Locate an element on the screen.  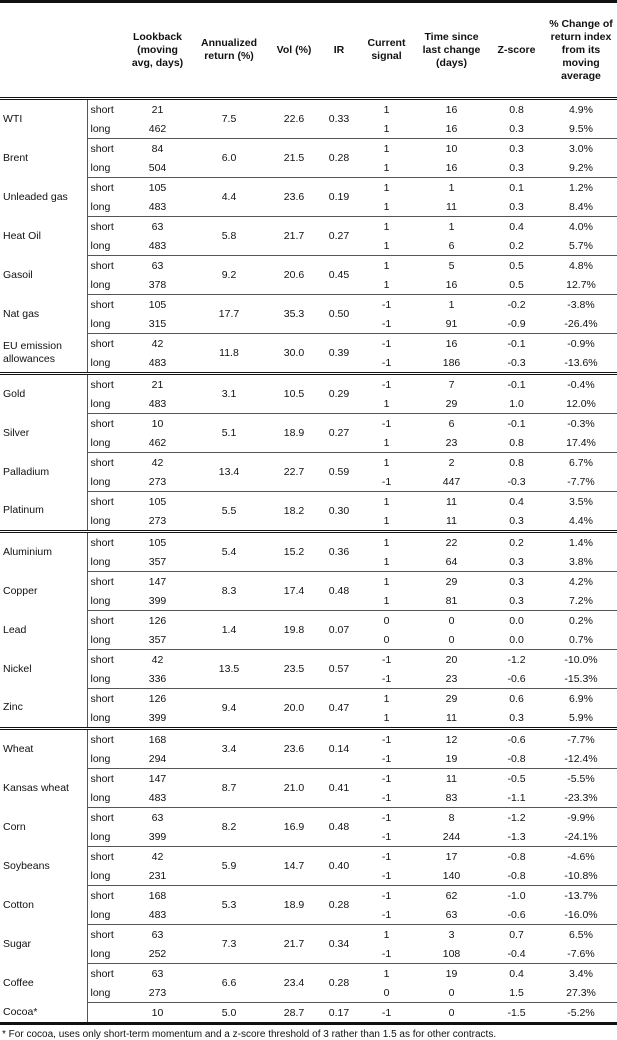
table-row: long 483 1 6 0.2 5.7% is located at coordinates (308, 246).